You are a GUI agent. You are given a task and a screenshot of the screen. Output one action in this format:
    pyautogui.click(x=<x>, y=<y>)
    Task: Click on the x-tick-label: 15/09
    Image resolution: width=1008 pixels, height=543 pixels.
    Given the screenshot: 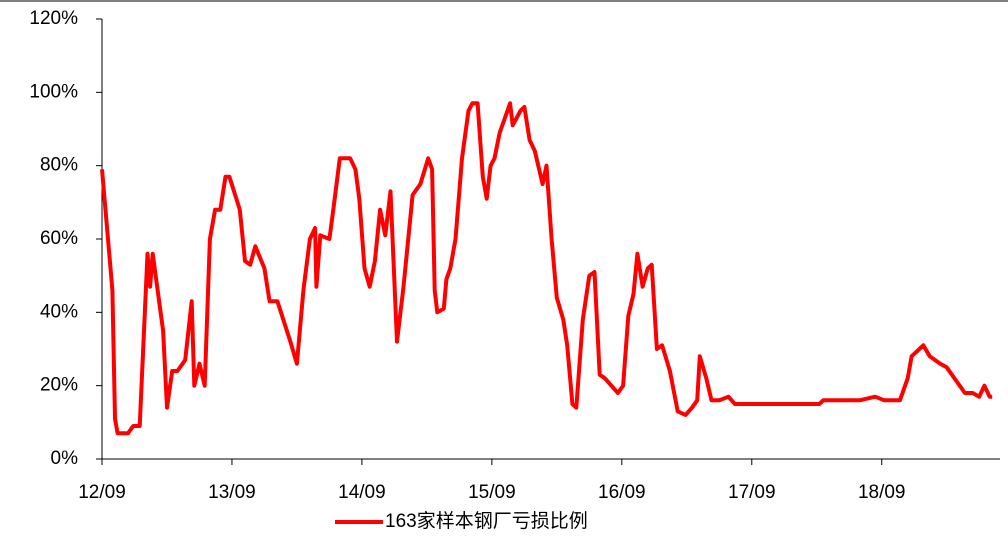 What is the action you would take?
    pyautogui.click(x=492, y=492)
    